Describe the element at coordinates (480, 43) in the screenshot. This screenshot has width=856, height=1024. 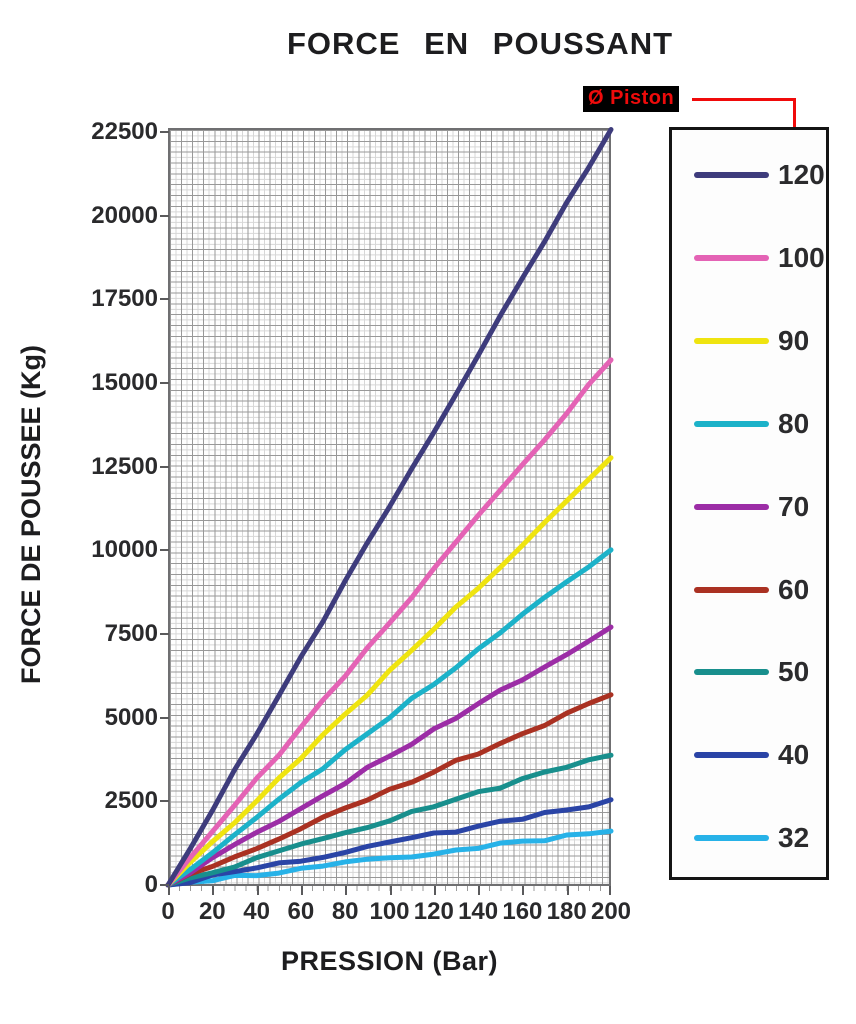
I see `chart-title: FORCE EN POUSSANT` at that location.